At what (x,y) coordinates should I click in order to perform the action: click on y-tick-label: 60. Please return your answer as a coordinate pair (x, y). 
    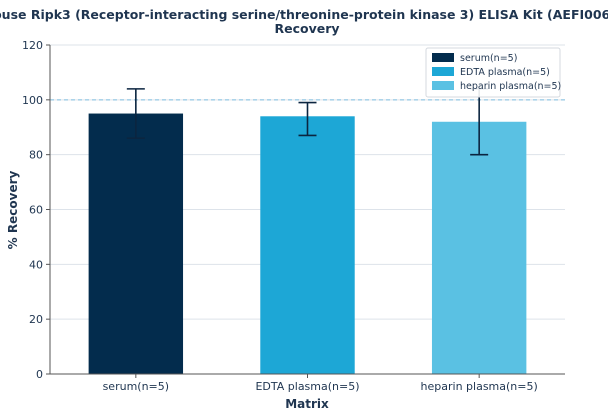
    Looking at the image, I should click on (36, 210).